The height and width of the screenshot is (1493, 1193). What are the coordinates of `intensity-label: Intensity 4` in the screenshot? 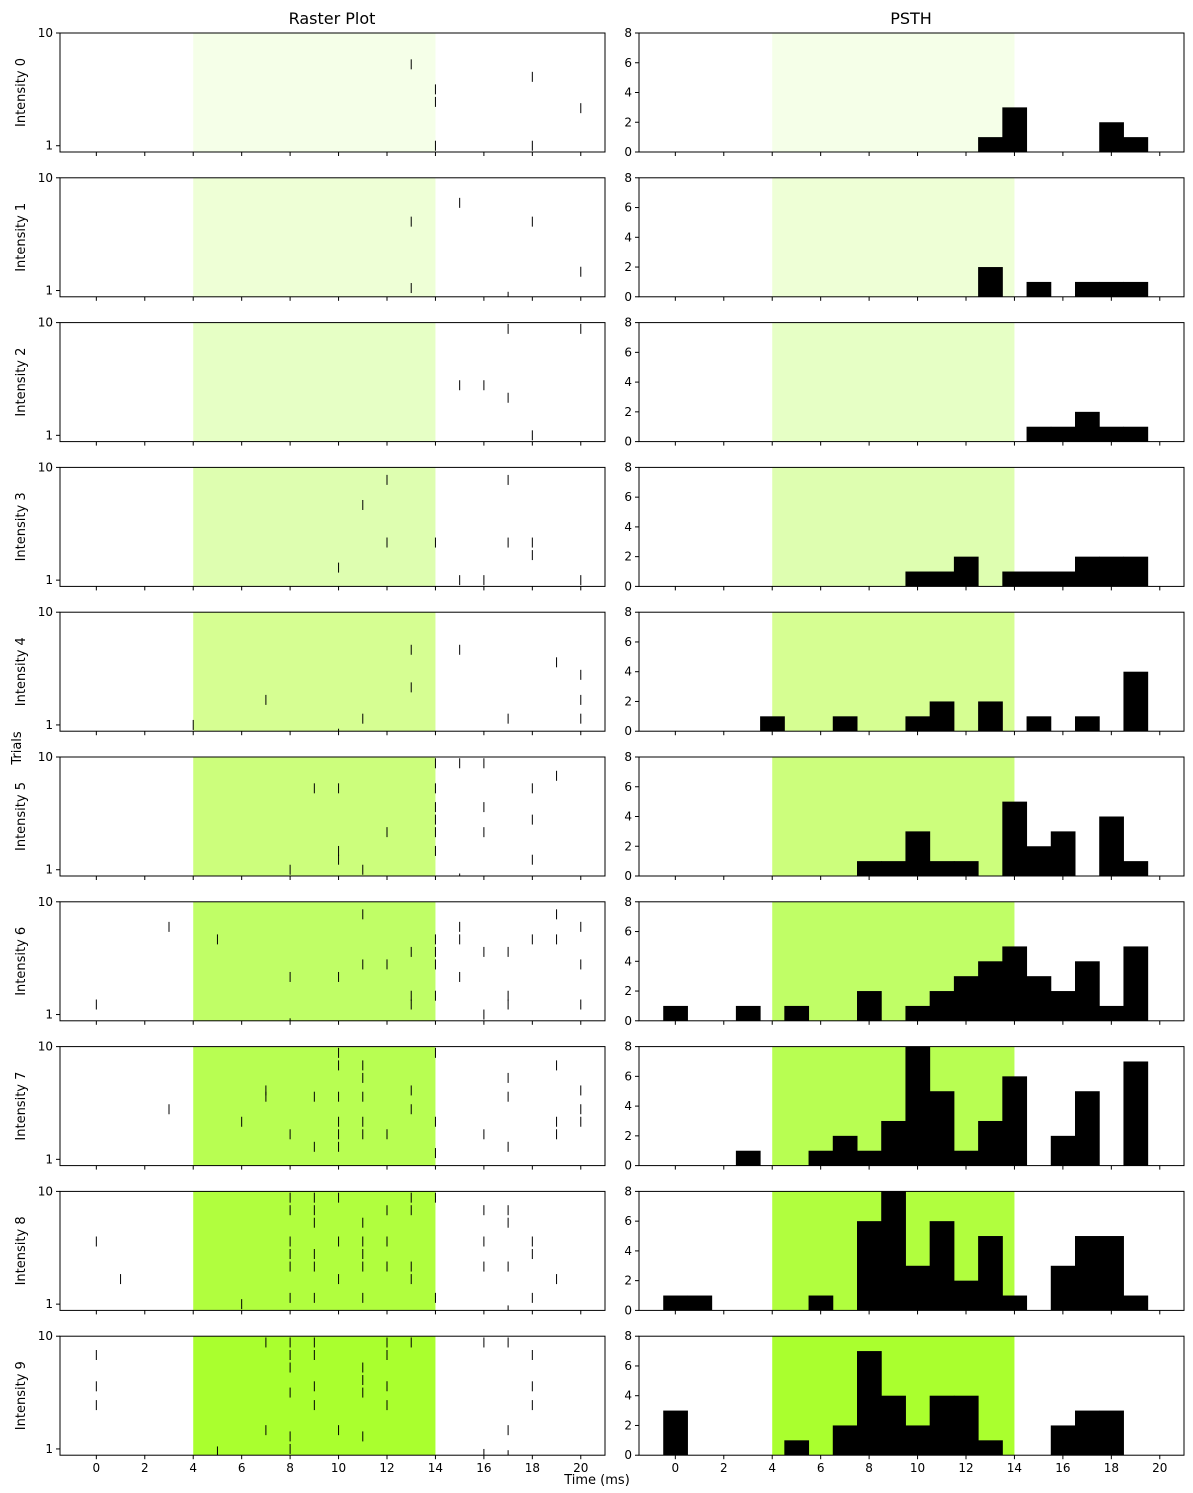 It's located at (21, 671).